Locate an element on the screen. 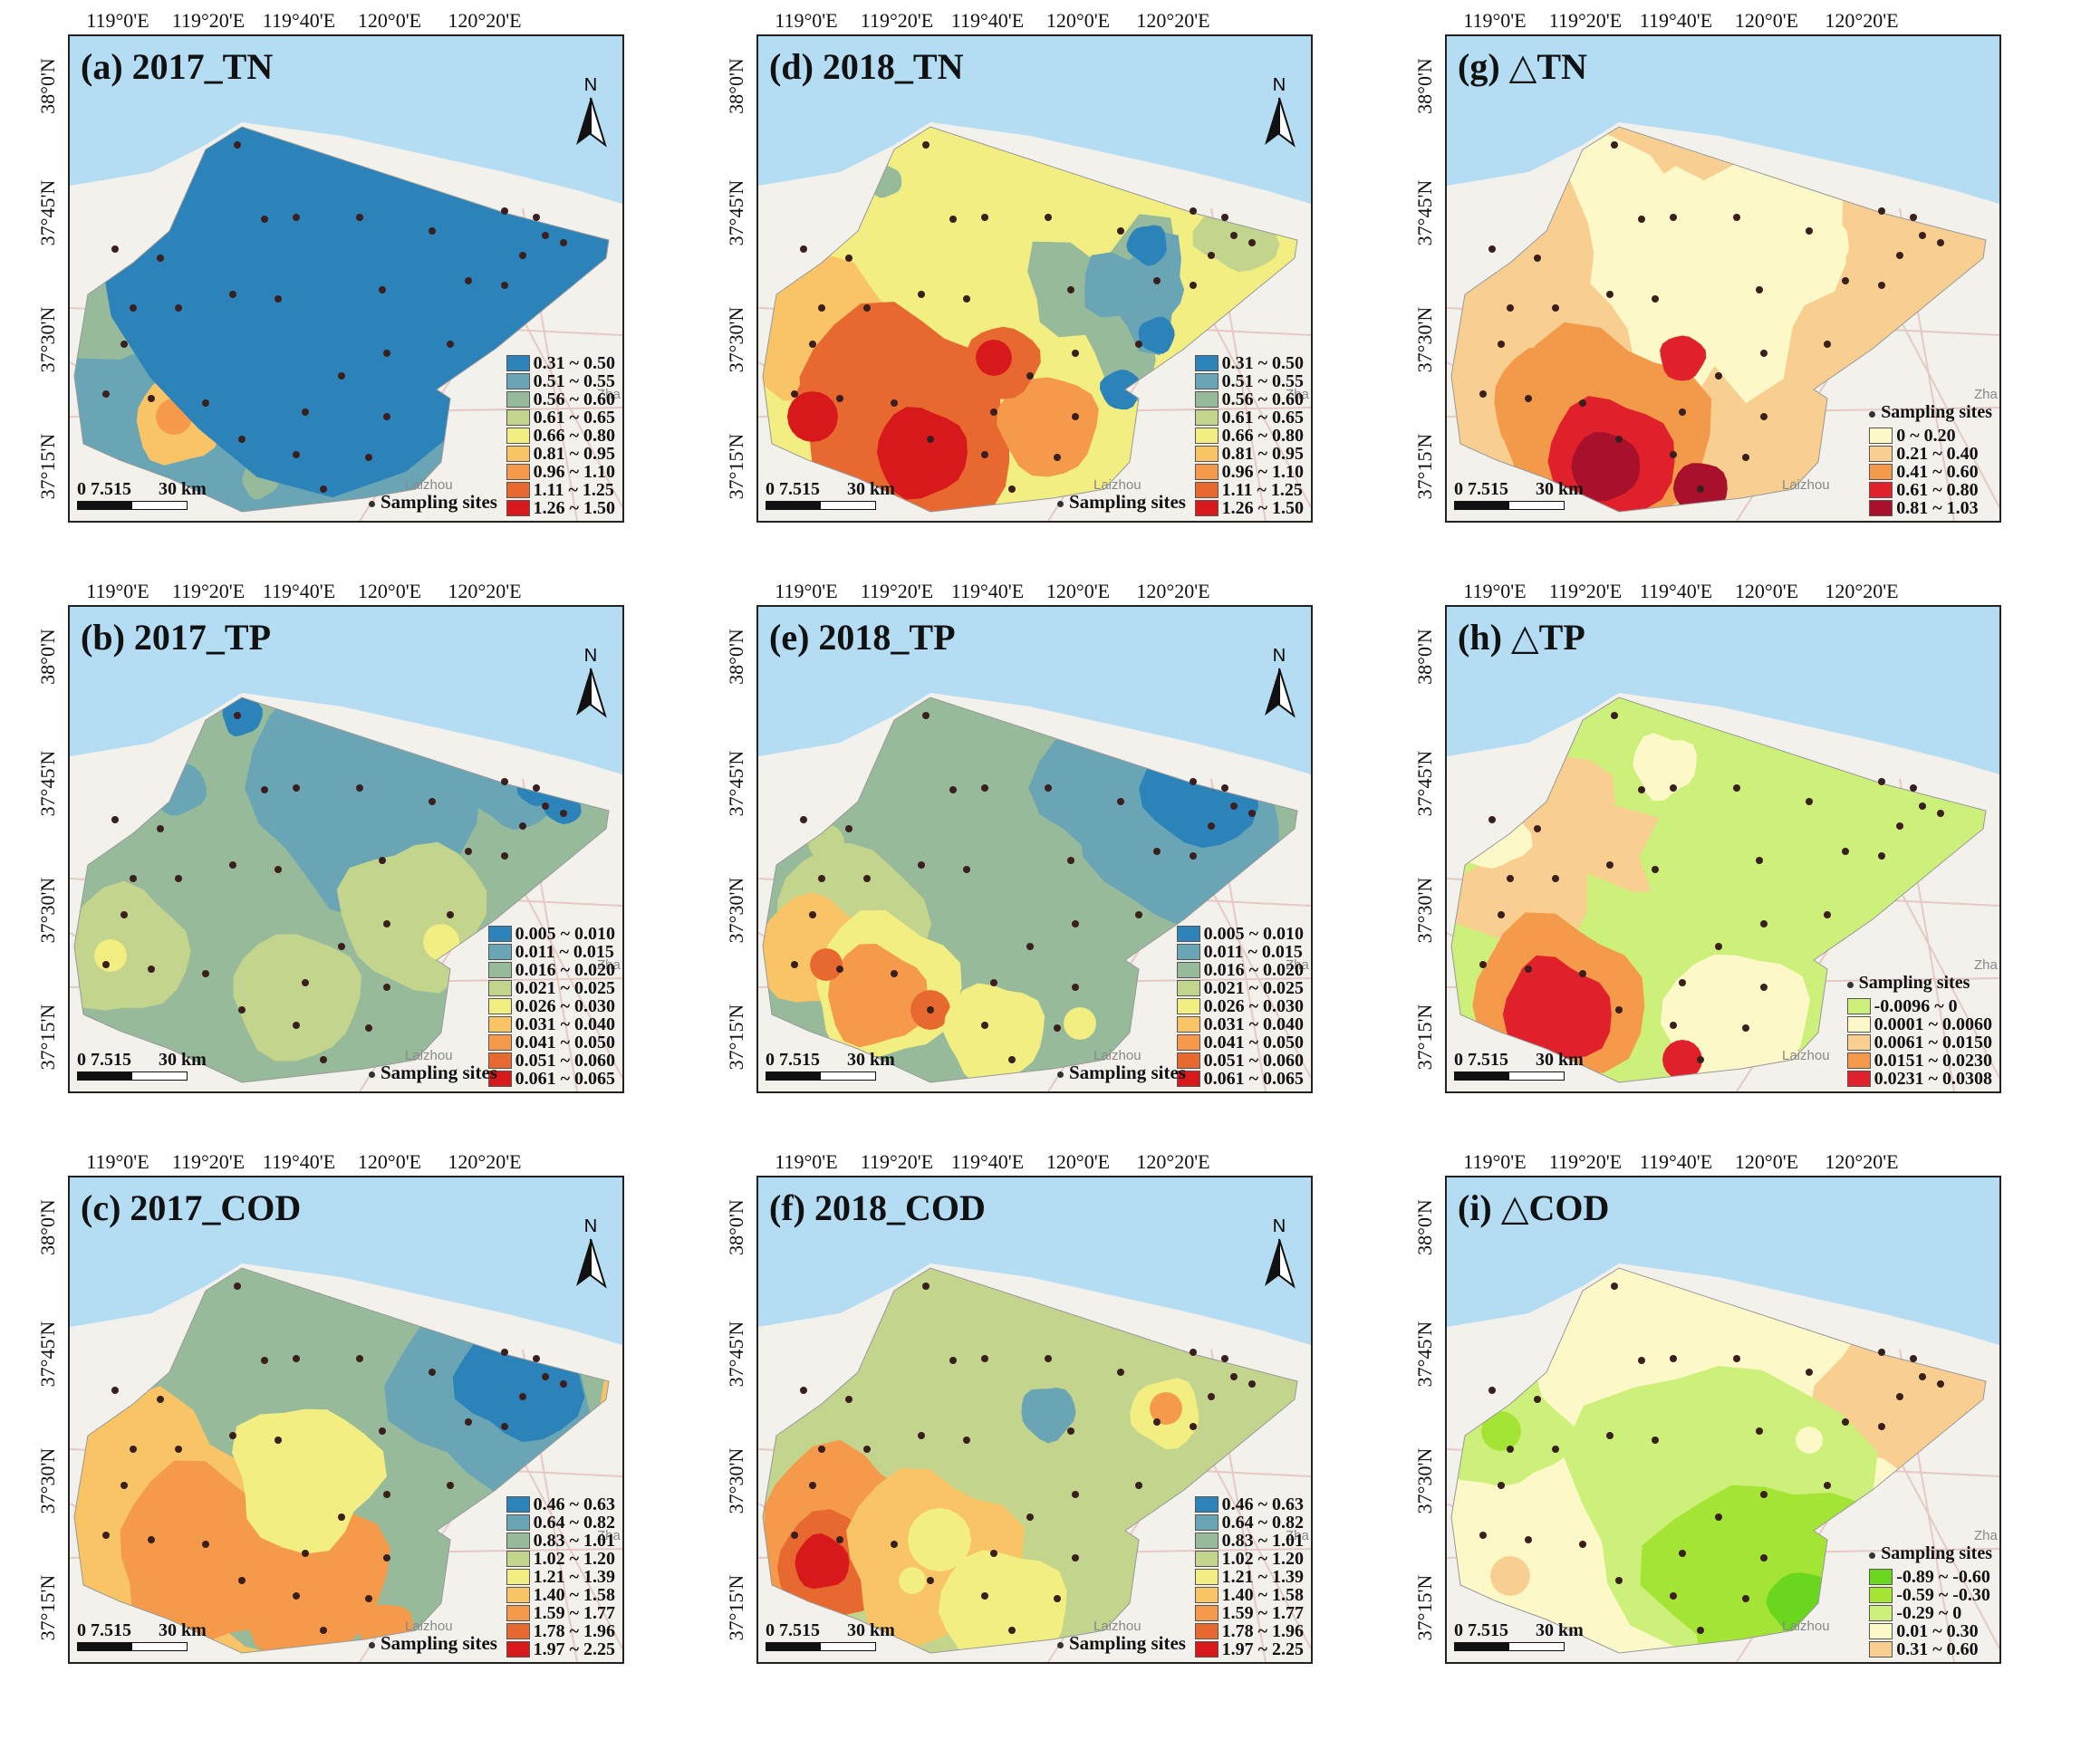 The image size is (2100, 1749). legend-label: 0.56 ~ 0.60 is located at coordinates (574, 399).